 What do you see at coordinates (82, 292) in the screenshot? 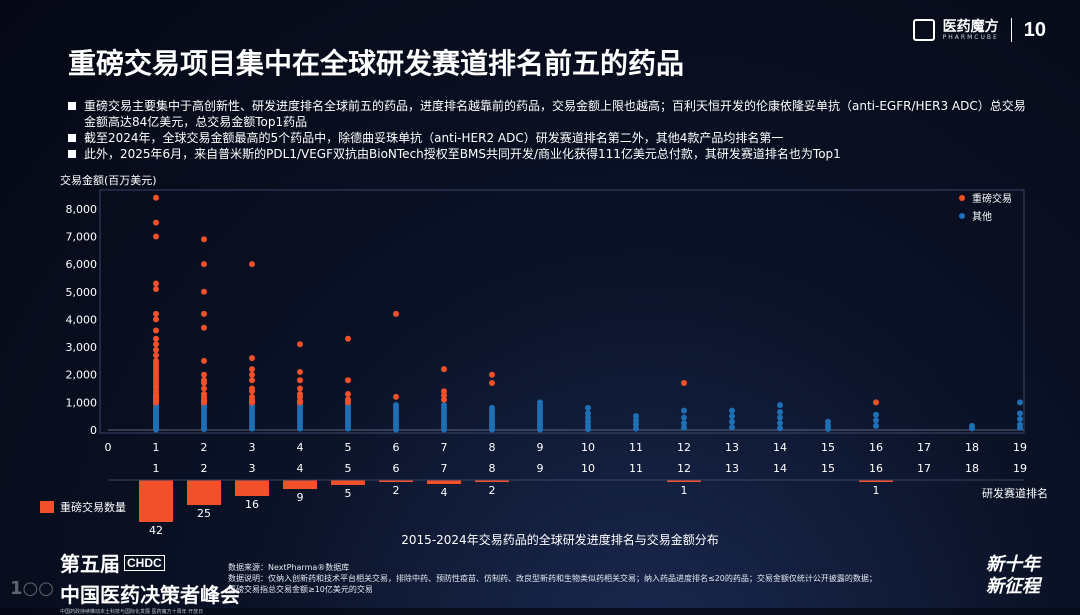
I see `y-tick-label: 5,000` at bounding box center [82, 292].